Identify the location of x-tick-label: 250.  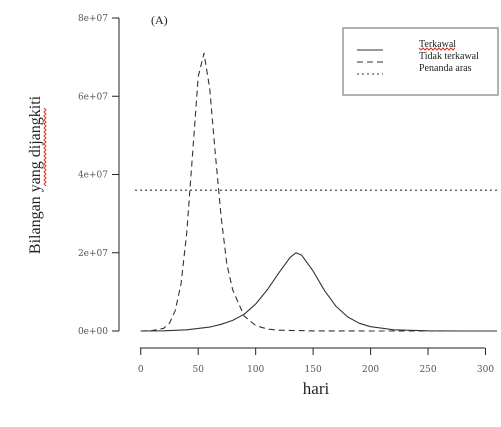
(427, 370).